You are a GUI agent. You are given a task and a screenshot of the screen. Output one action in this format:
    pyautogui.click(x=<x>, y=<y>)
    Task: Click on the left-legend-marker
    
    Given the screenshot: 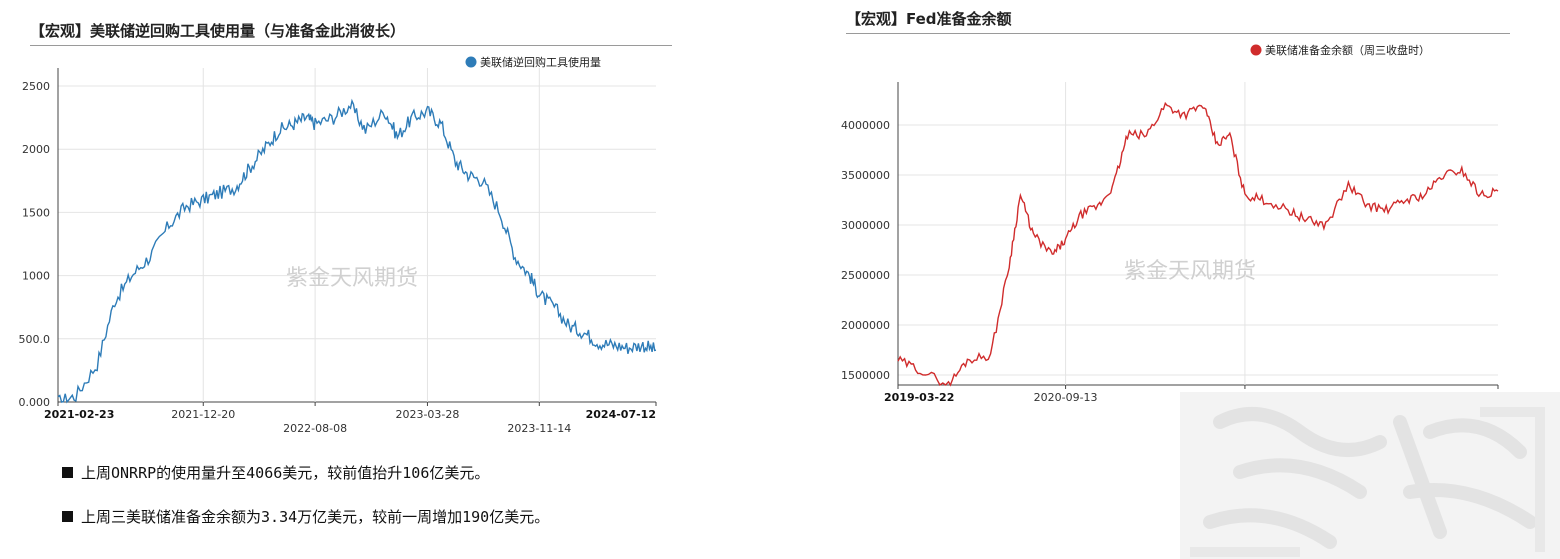 What is the action you would take?
    pyautogui.click(x=471, y=62)
    